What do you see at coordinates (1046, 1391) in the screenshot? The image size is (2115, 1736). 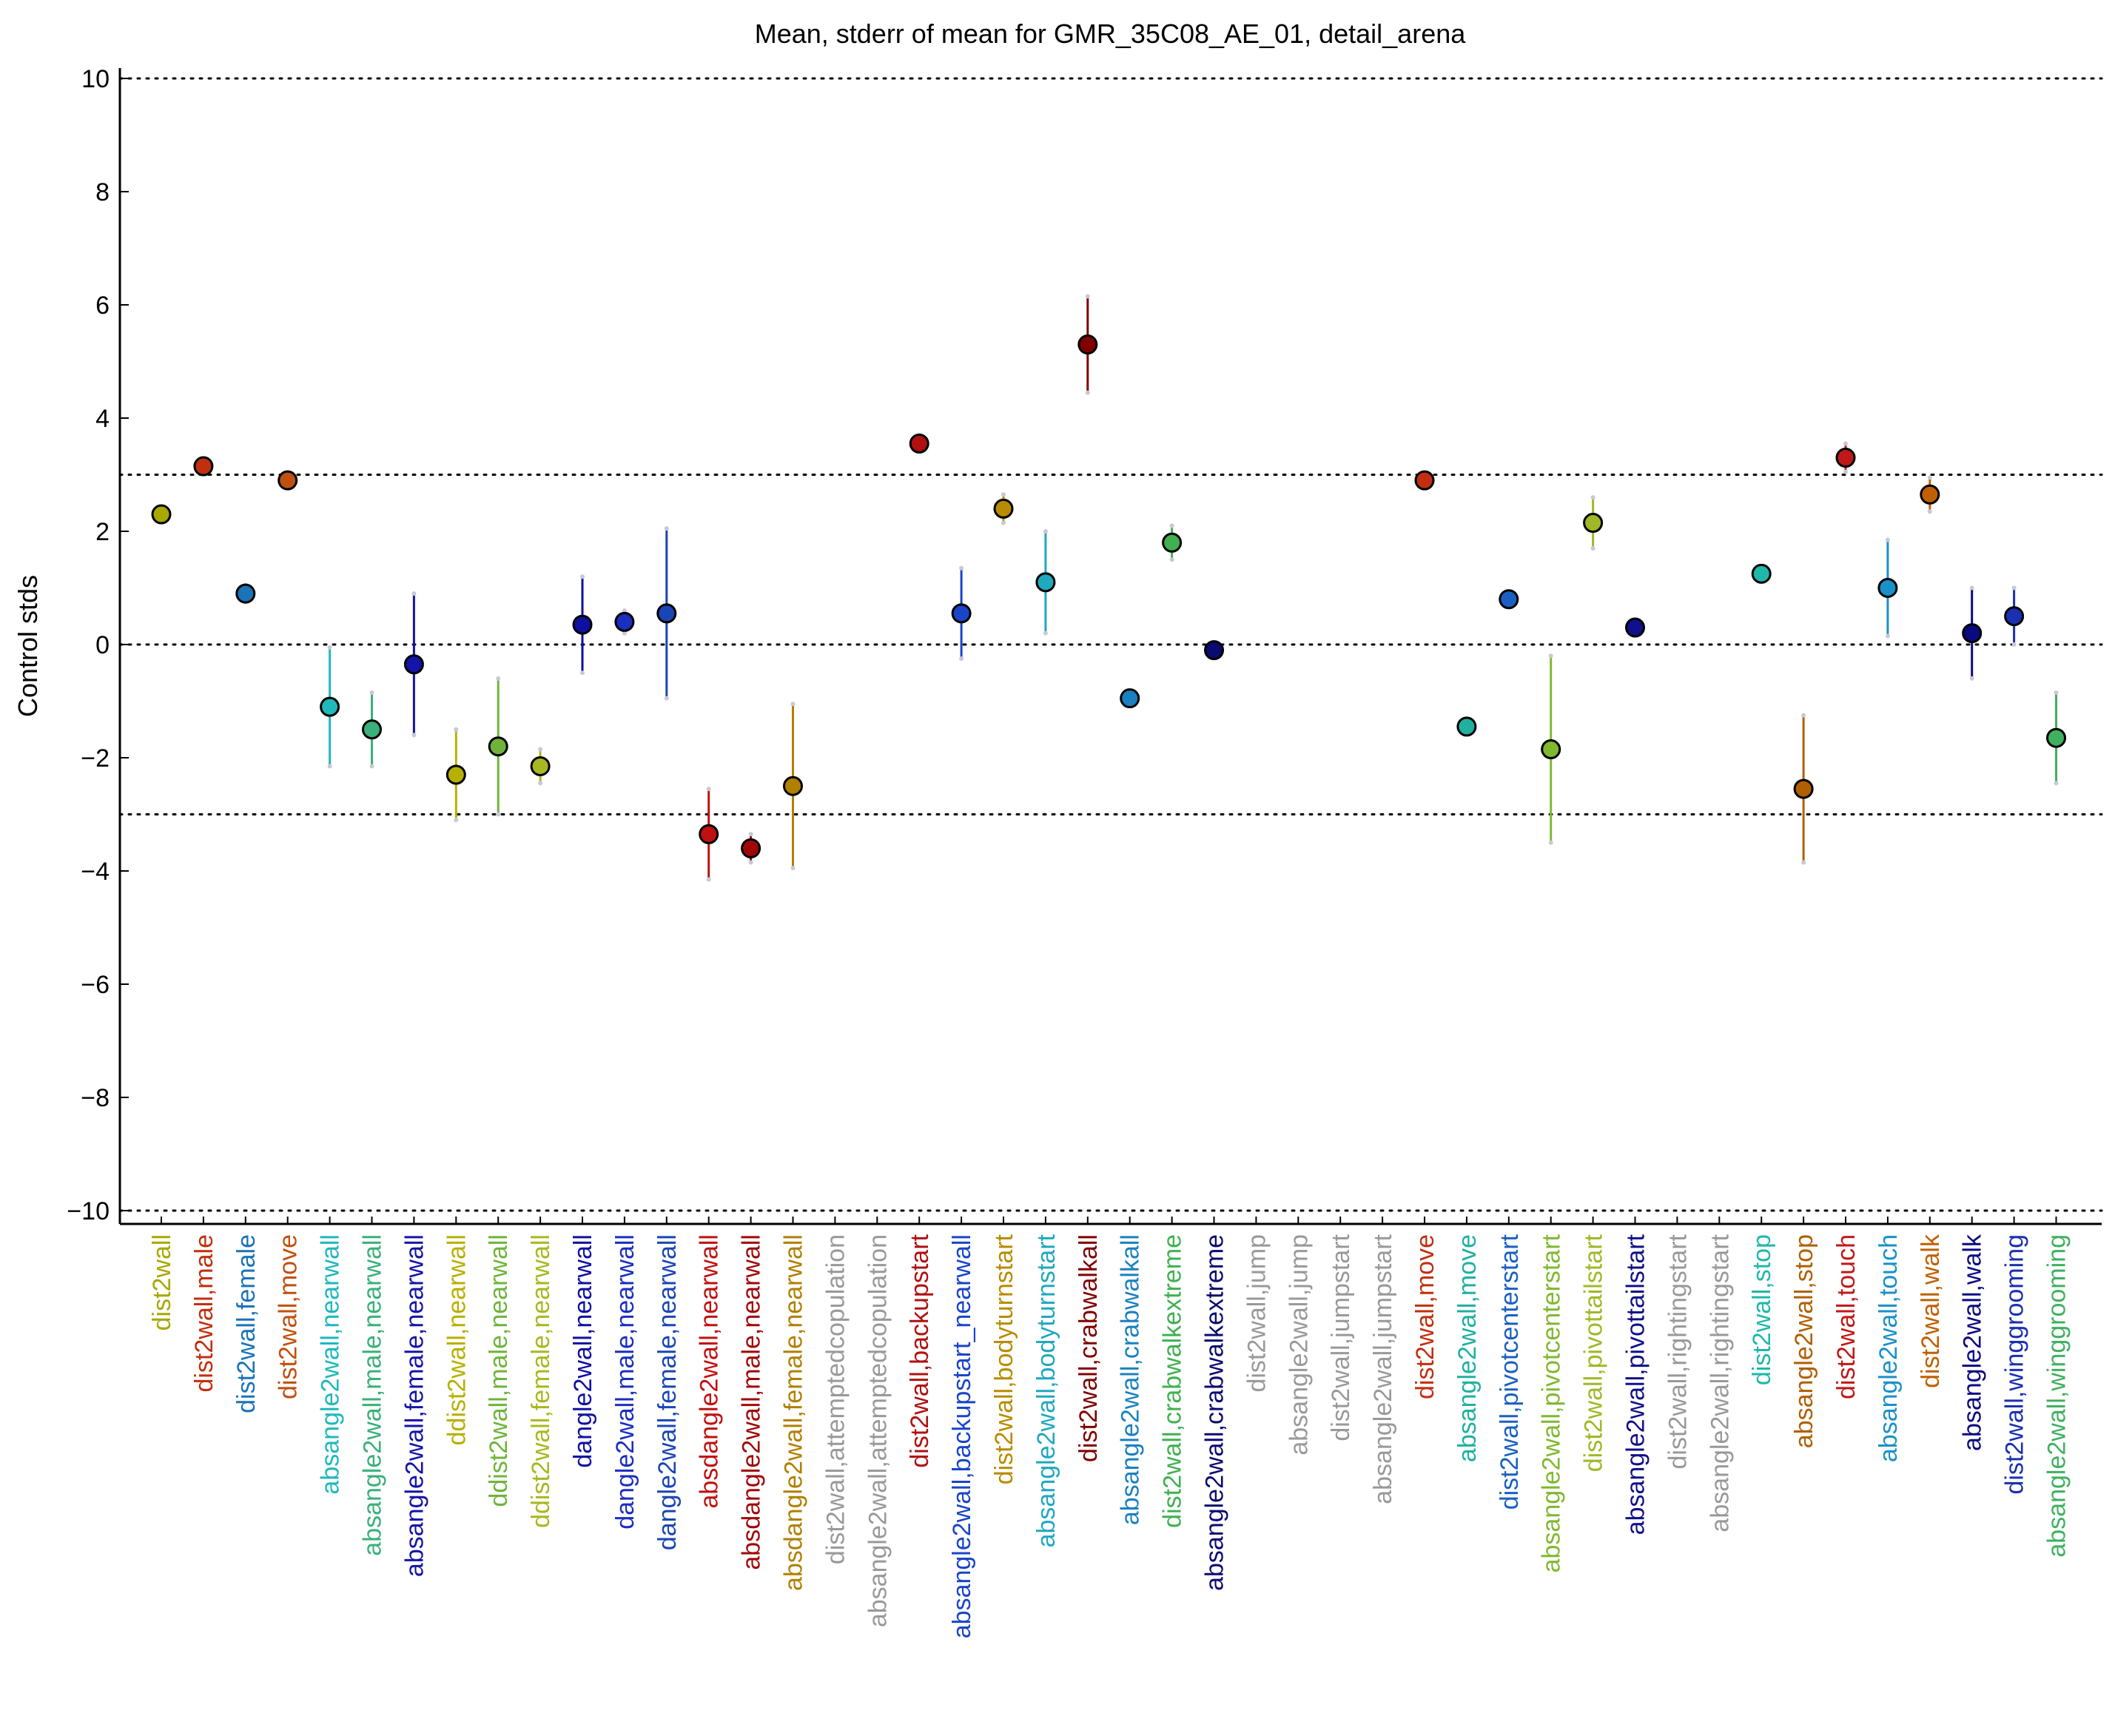 I see `x-tick-label: absangle2wall,bodyturnstart` at bounding box center [1046, 1391].